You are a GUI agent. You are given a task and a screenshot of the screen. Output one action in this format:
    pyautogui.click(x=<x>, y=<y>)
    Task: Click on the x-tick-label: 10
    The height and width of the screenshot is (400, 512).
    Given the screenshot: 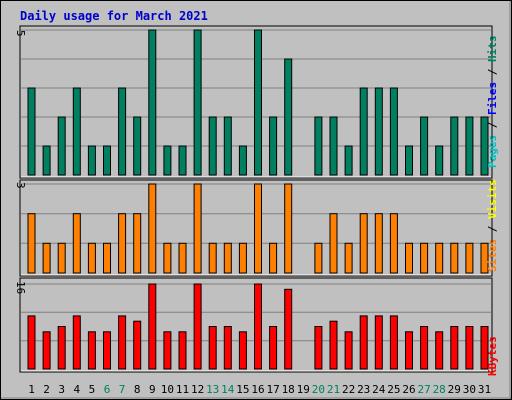 What is the action you would take?
    pyautogui.click(x=167, y=389)
    